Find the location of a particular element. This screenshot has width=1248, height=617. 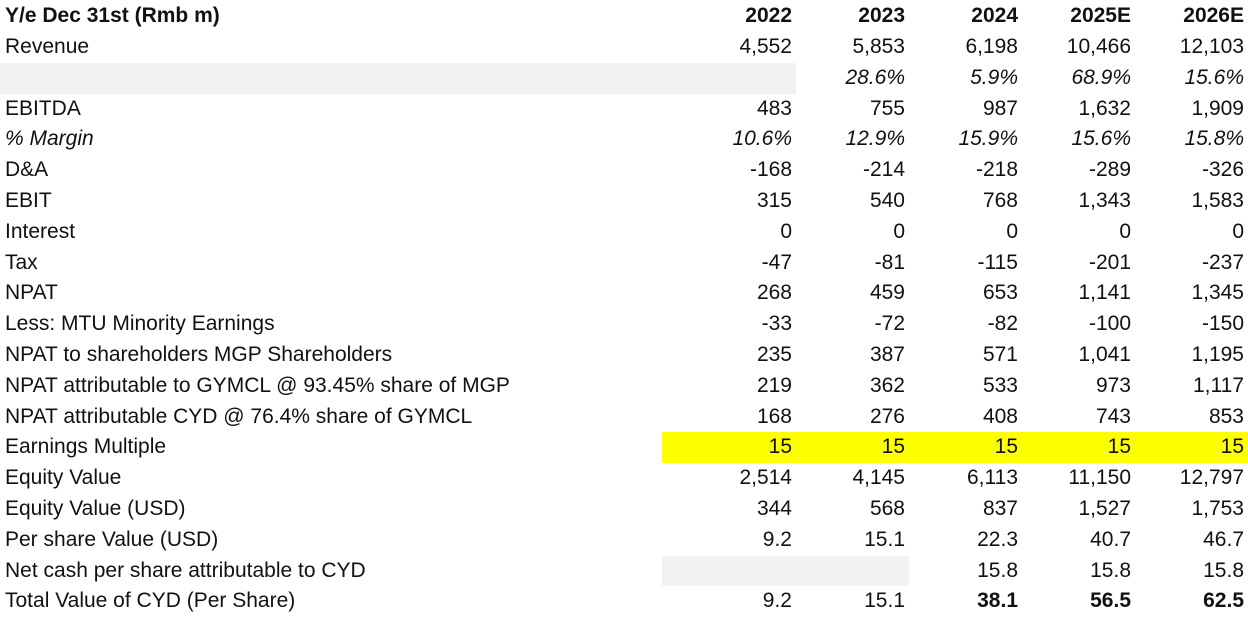

cell: 5.9% is located at coordinates (994, 77).